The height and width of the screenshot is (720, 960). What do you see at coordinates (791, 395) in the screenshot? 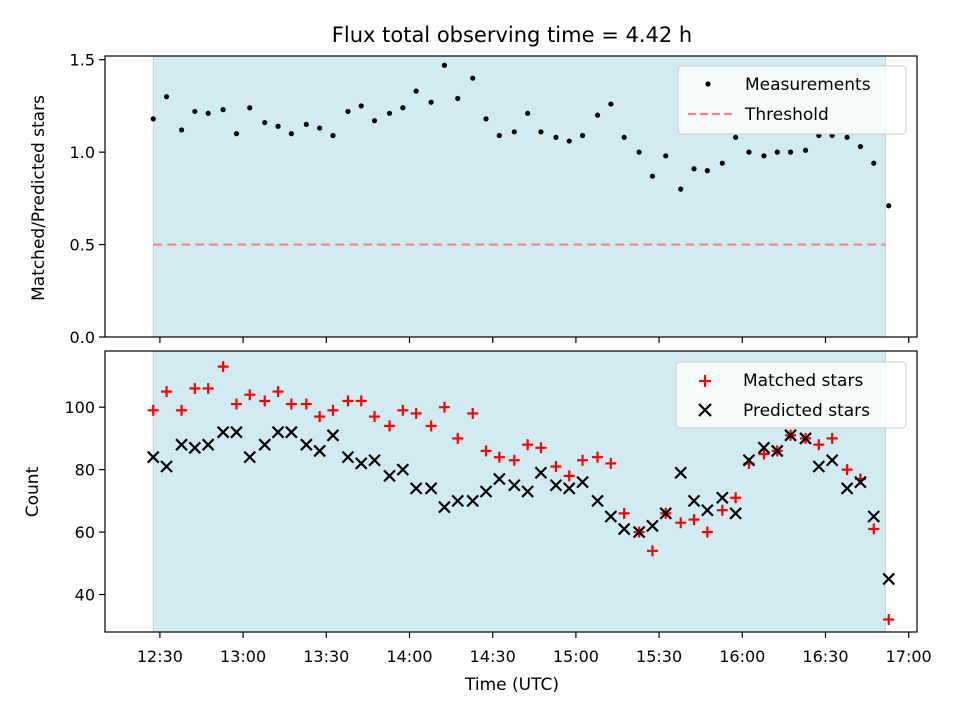
I see `bottom-legend: Matched stars Predicted stars` at bounding box center [791, 395].